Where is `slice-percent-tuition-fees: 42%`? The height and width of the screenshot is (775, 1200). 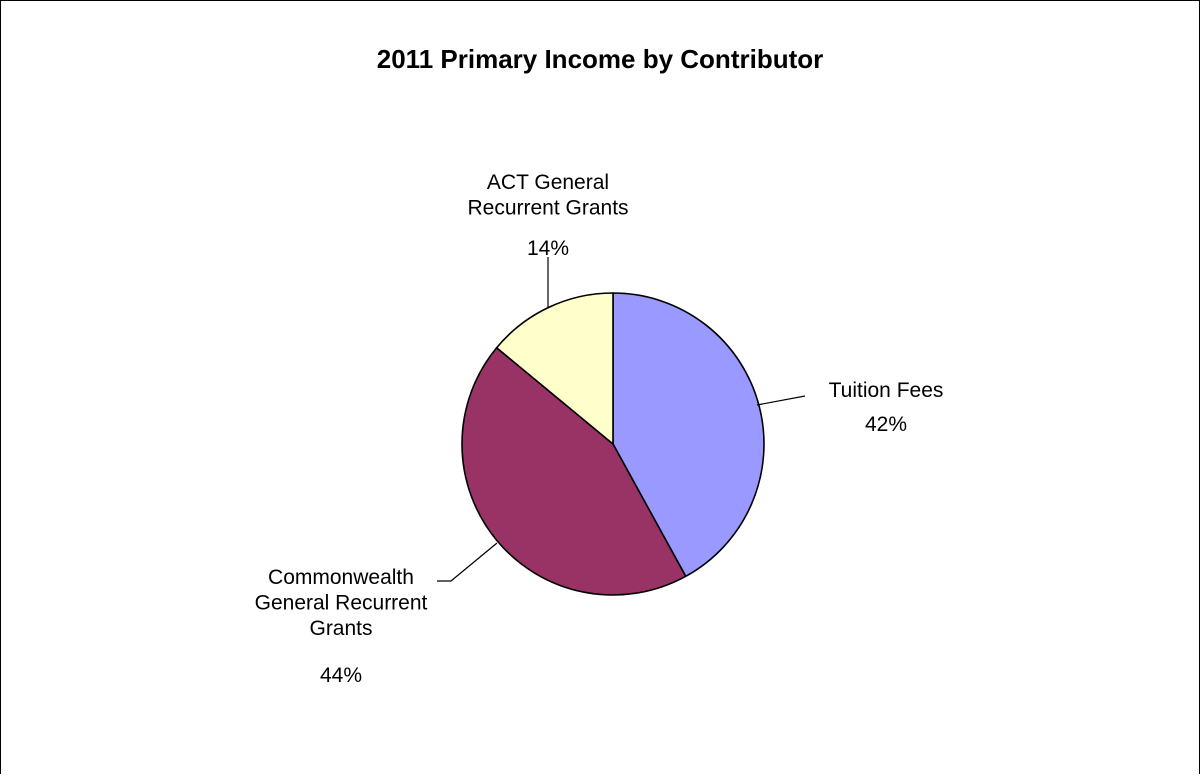 slice-percent-tuition-fees: 42% is located at coordinates (886, 424).